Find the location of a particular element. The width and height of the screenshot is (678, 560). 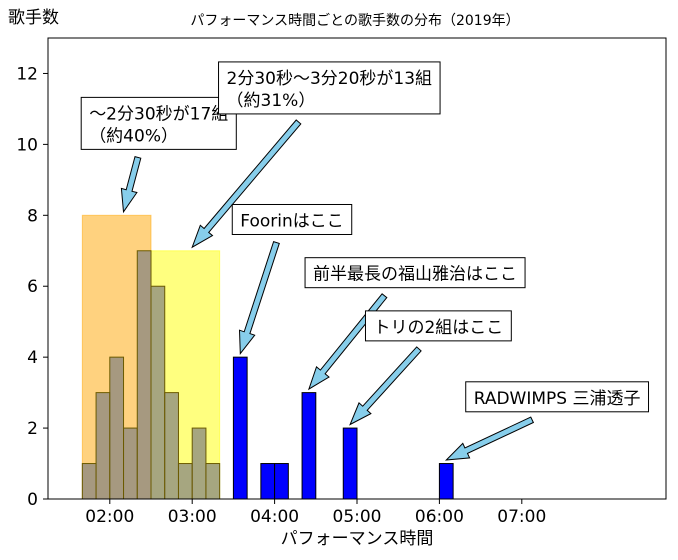

chart-title: パフォーマンス時間ごとの歌手数の分布（2019年） is located at coordinates (354, 21).